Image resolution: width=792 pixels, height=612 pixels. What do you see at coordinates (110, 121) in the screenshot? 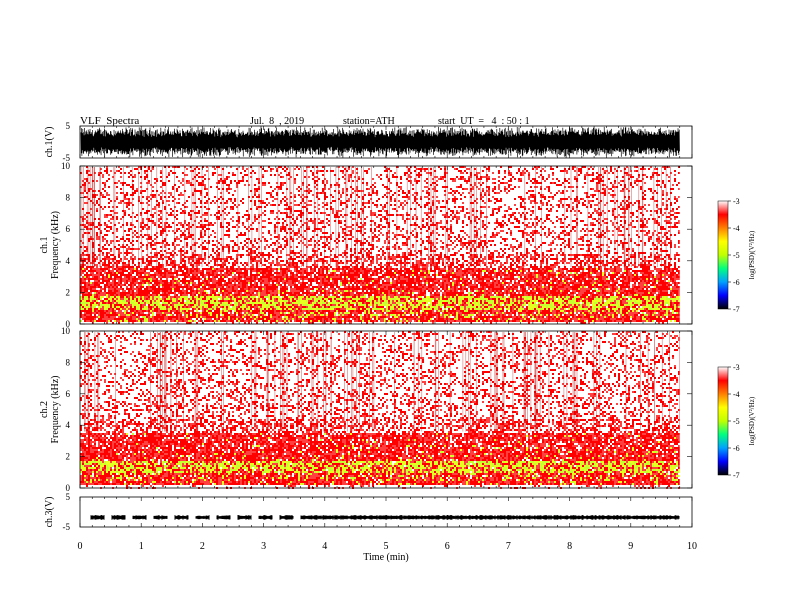
I see `chart-title: VLF Spectra` at bounding box center [110, 121].